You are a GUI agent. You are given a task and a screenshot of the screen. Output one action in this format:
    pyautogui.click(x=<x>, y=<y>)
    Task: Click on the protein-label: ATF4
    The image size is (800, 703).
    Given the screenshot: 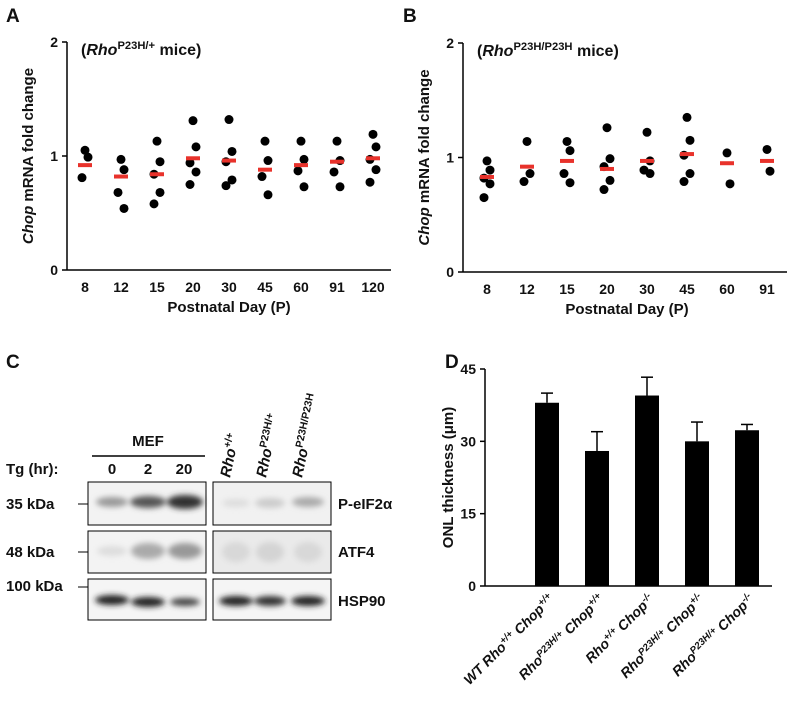 What is the action you would take?
    pyautogui.click(x=356, y=552)
    